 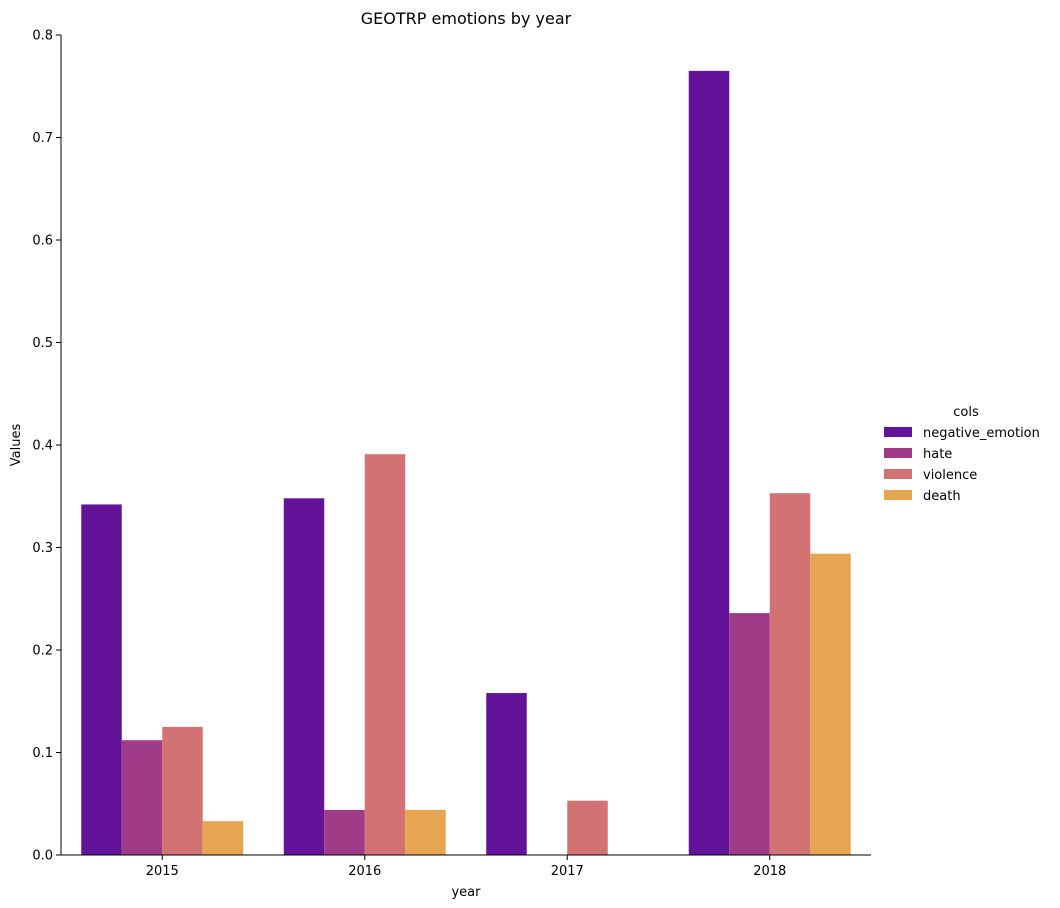 I want to click on x-tick-label: 2015, so click(x=162, y=871).